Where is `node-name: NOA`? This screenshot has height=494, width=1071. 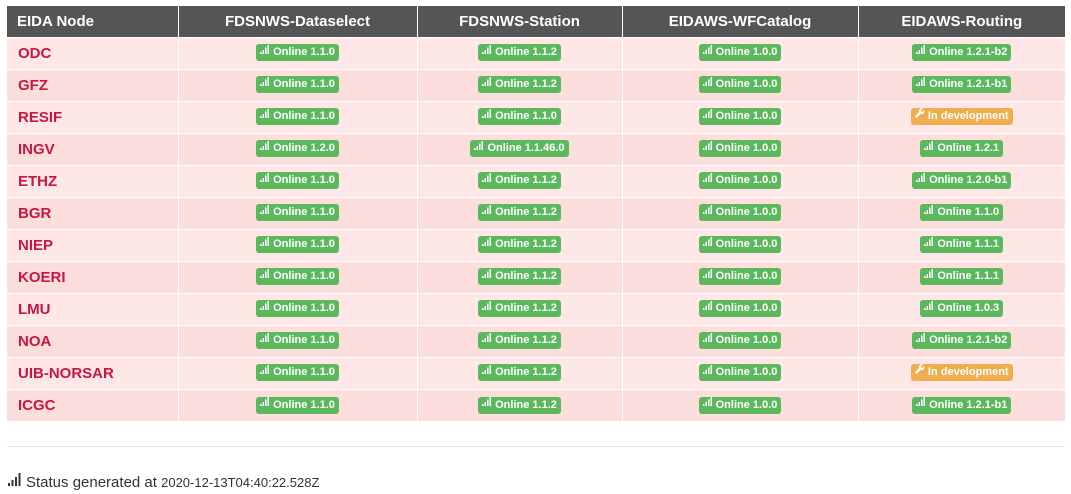
node-name: NOA is located at coordinates (93, 340).